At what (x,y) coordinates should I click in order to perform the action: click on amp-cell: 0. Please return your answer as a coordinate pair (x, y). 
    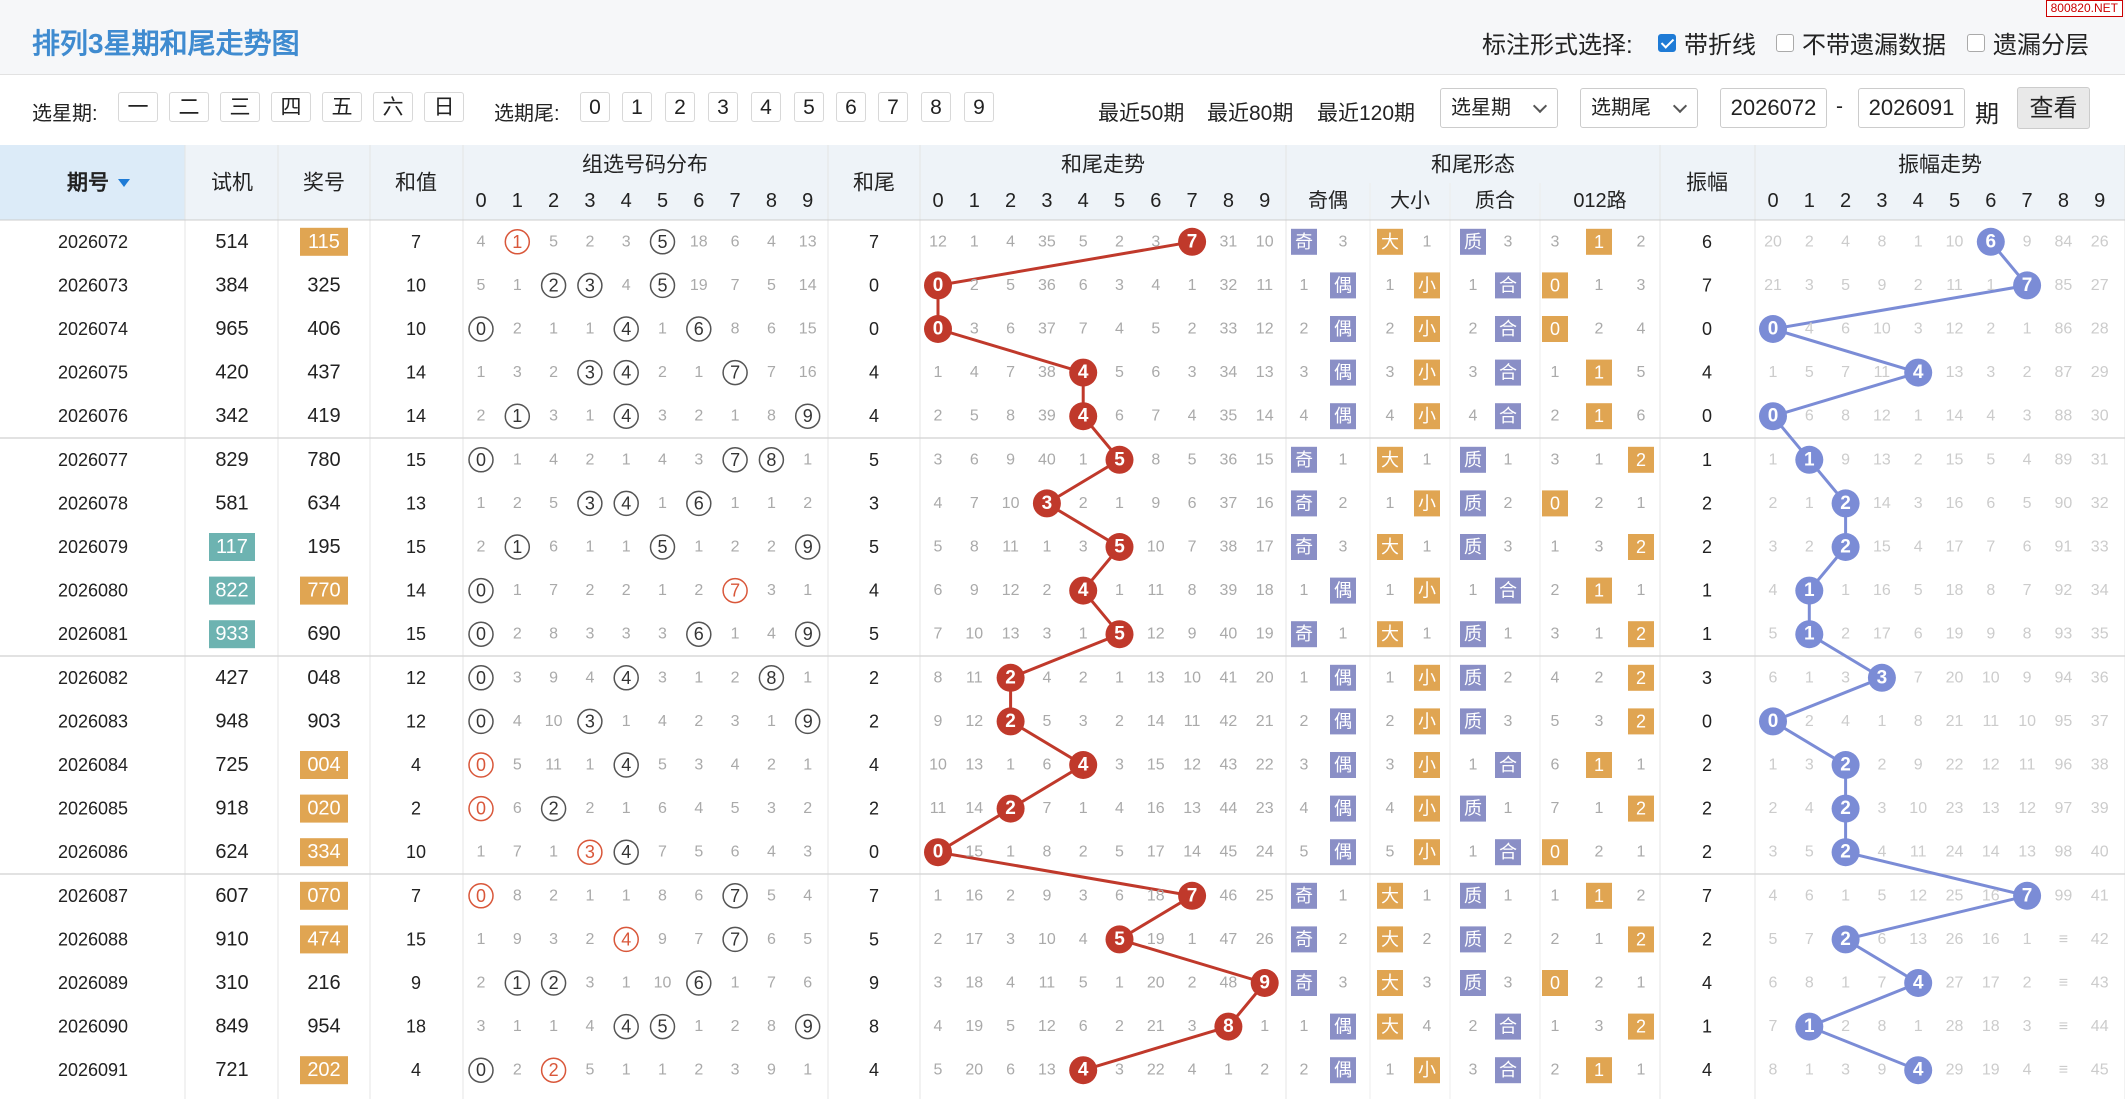
    Looking at the image, I should click on (1707, 329).